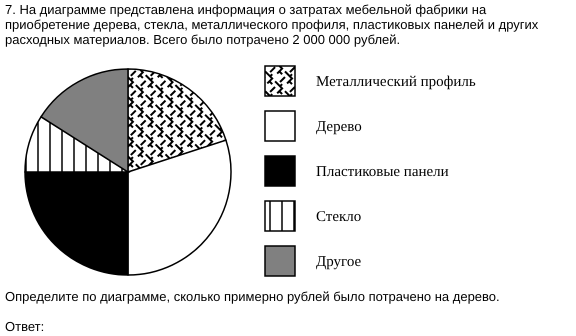 The image size is (576, 336). Describe the element at coordinates (339, 262) in the screenshot. I see `legend-label: Другое` at that location.